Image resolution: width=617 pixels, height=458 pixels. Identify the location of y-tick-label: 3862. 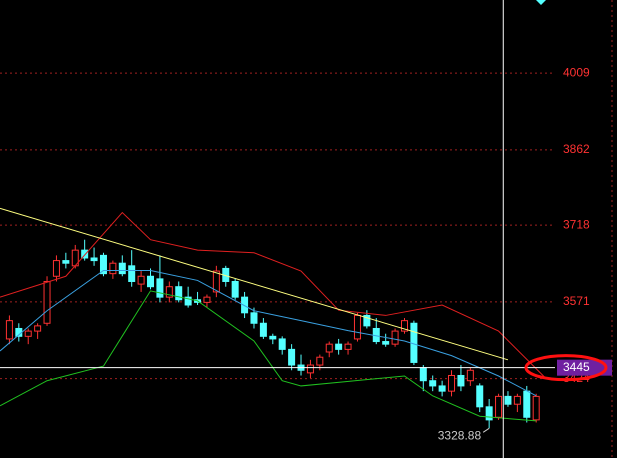
(576, 149).